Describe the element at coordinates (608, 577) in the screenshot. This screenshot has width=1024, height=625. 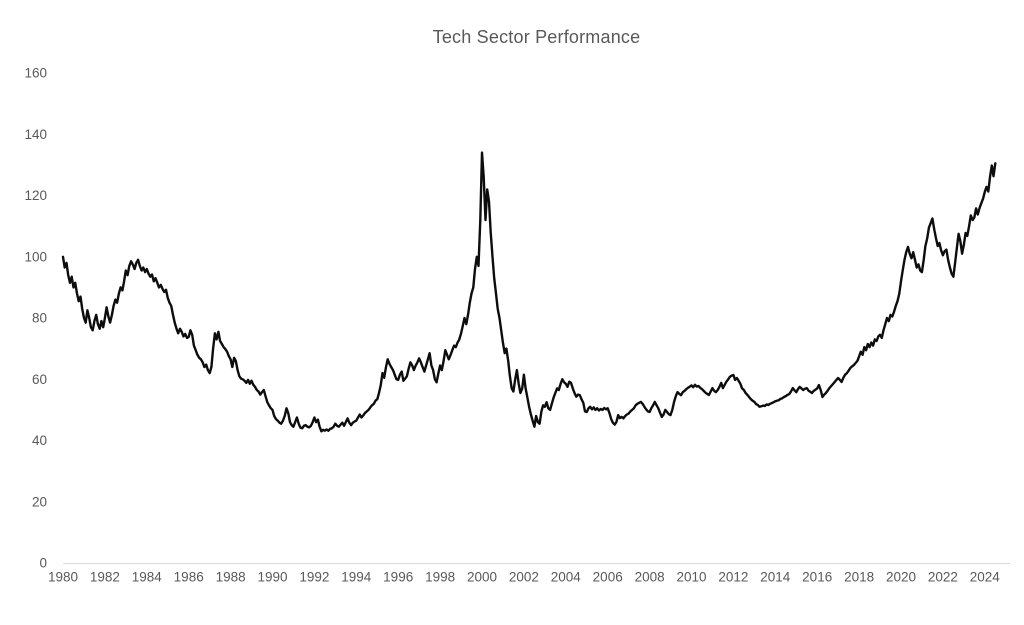
I see `x-tick-label: 2006` at that location.